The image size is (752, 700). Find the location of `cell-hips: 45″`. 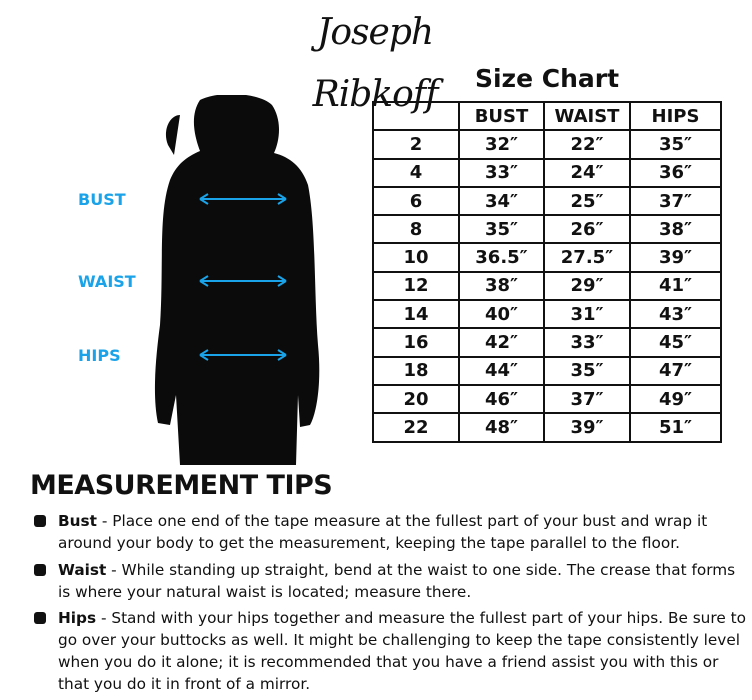

cell-hips: 45″ is located at coordinates (675, 342).